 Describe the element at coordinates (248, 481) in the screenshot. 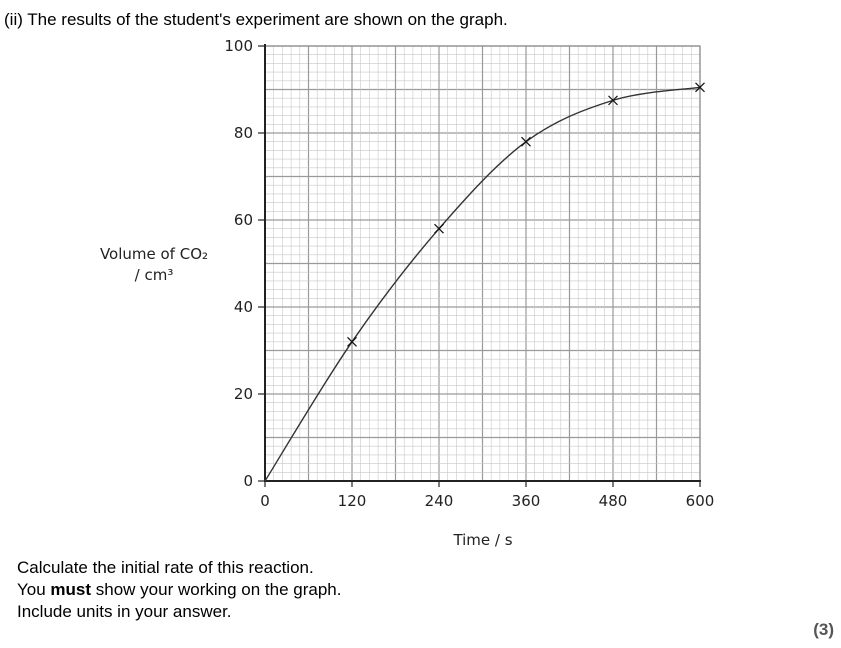

I see `y-tick-label: 0` at that location.